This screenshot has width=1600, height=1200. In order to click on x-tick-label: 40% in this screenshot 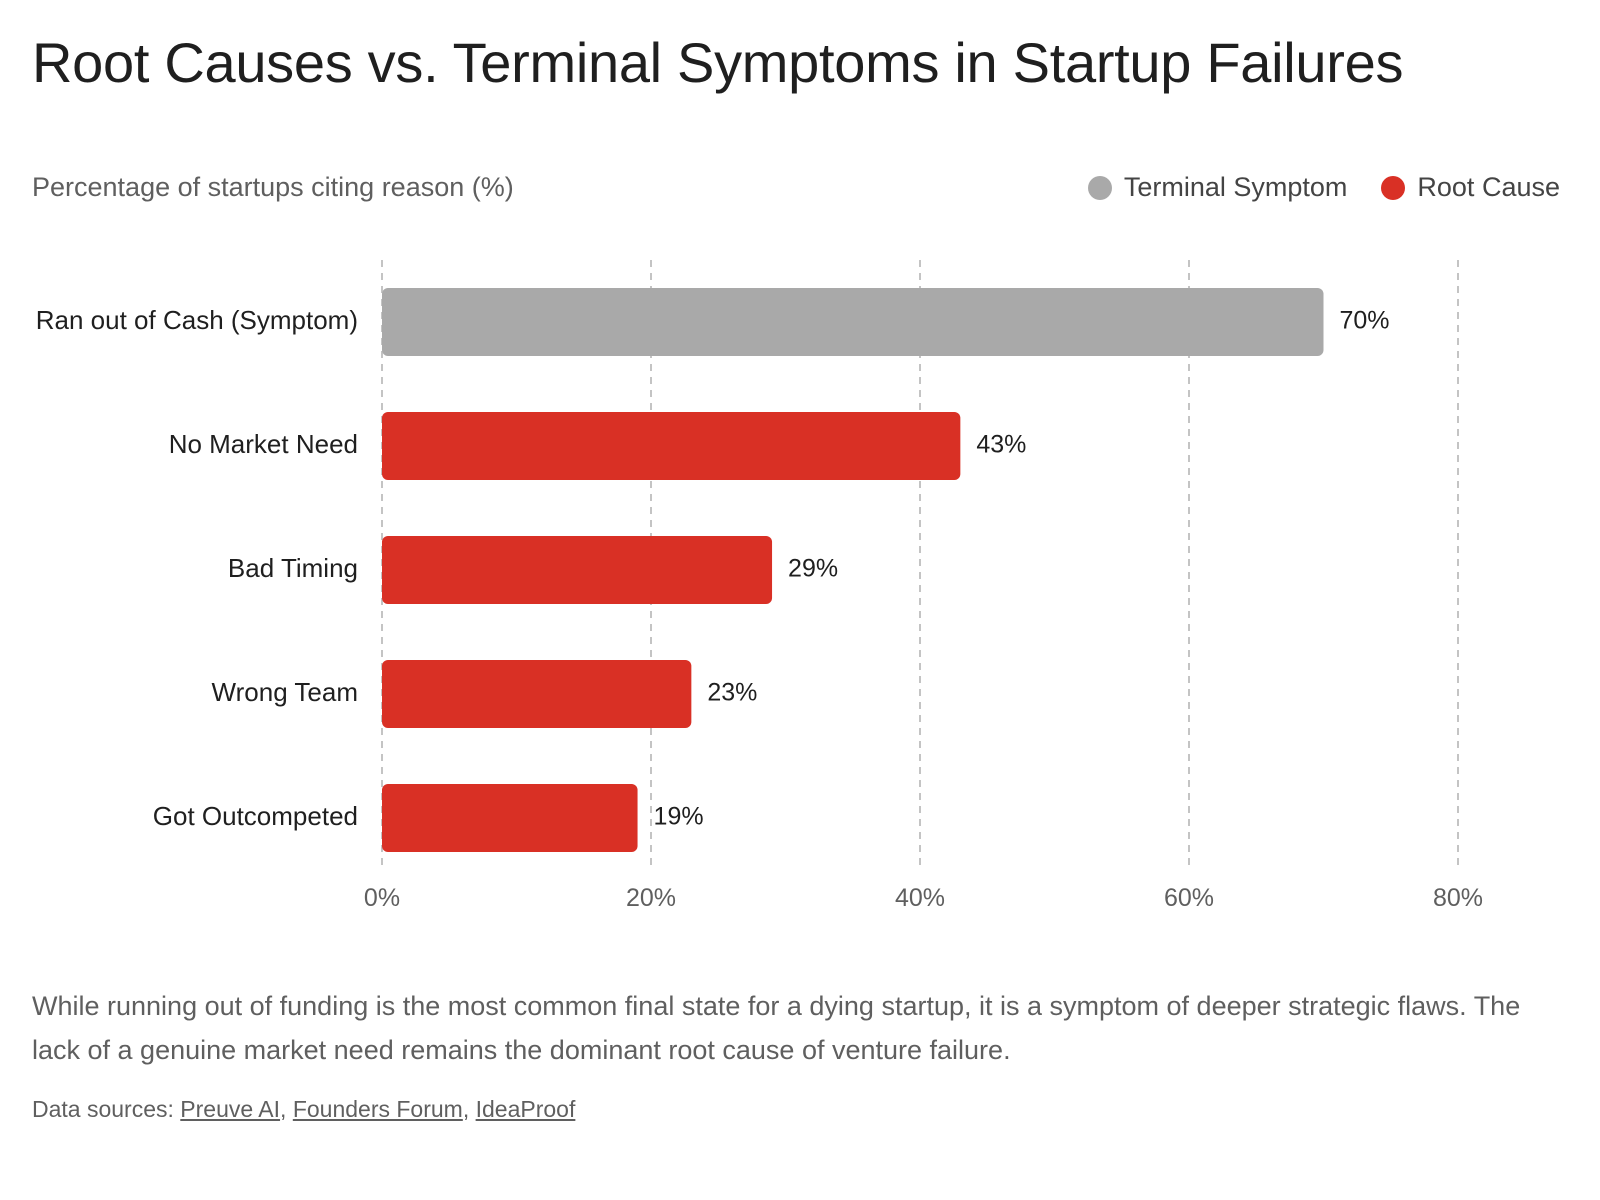, I will do `click(920, 898)`.